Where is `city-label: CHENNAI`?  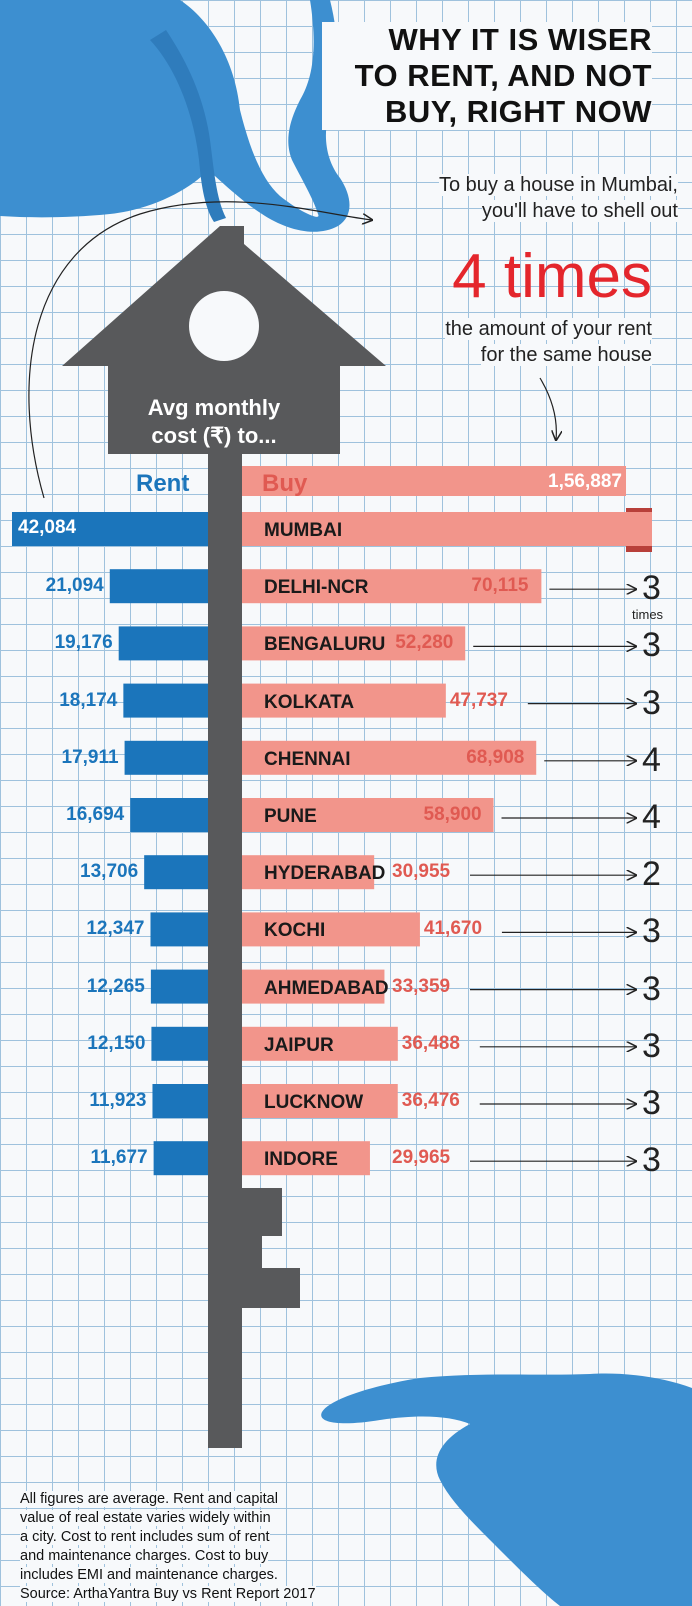 city-label: CHENNAI is located at coordinates (307, 759).